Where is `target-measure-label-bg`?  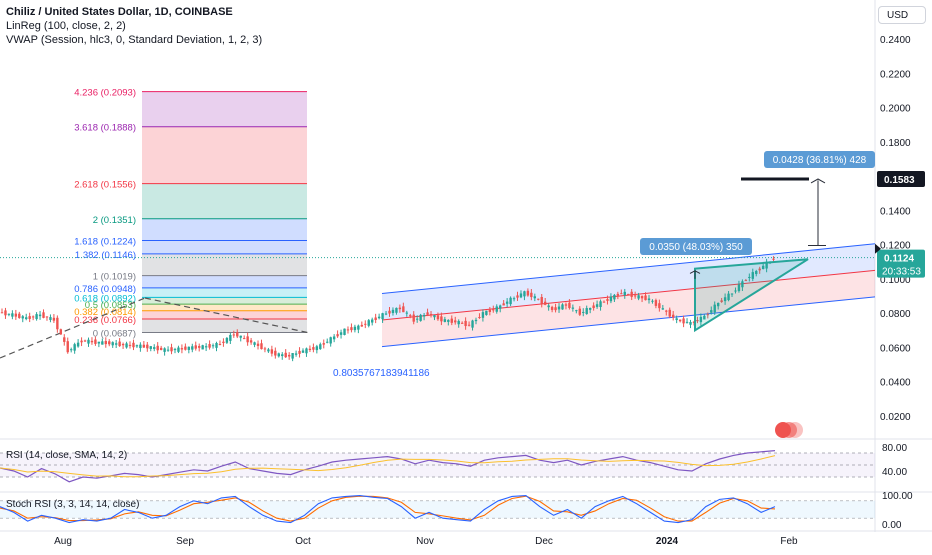 target-measure-label-bg is located at coordinates (819, 159).